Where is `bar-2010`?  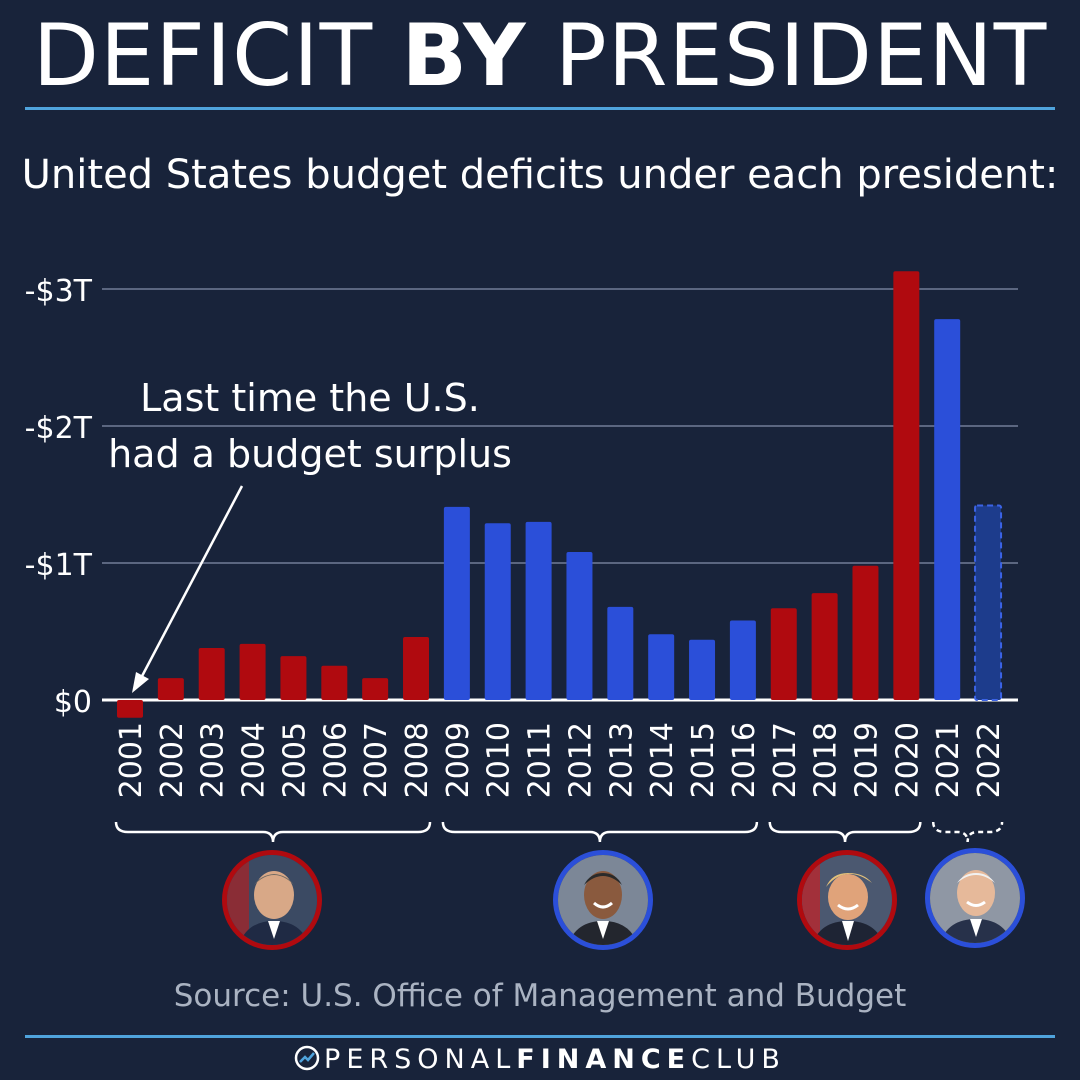 bar-2010 is located at coordinates (497, 611).